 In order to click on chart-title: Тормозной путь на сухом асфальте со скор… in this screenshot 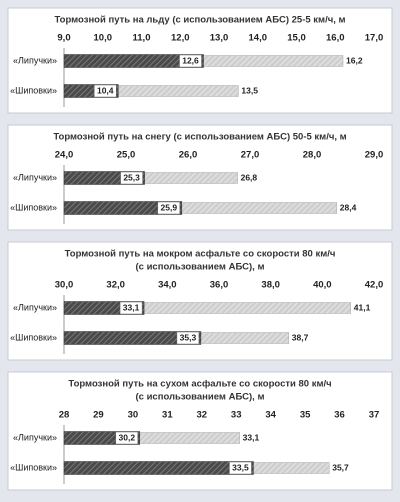, I will do `click(199, 384)`.